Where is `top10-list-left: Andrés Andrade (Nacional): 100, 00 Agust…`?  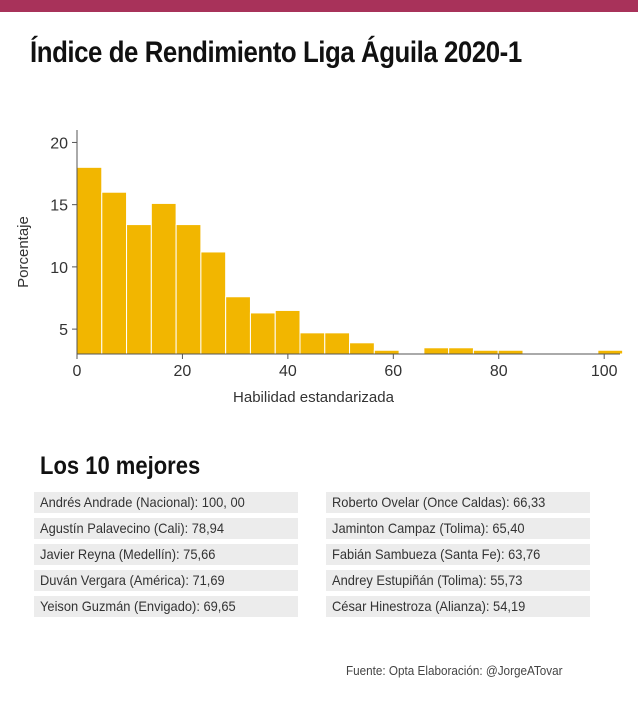
top10-list-left: Andrés Andrade (Nacional): 100, 00 Agust… is located at coordinates (166, 557).